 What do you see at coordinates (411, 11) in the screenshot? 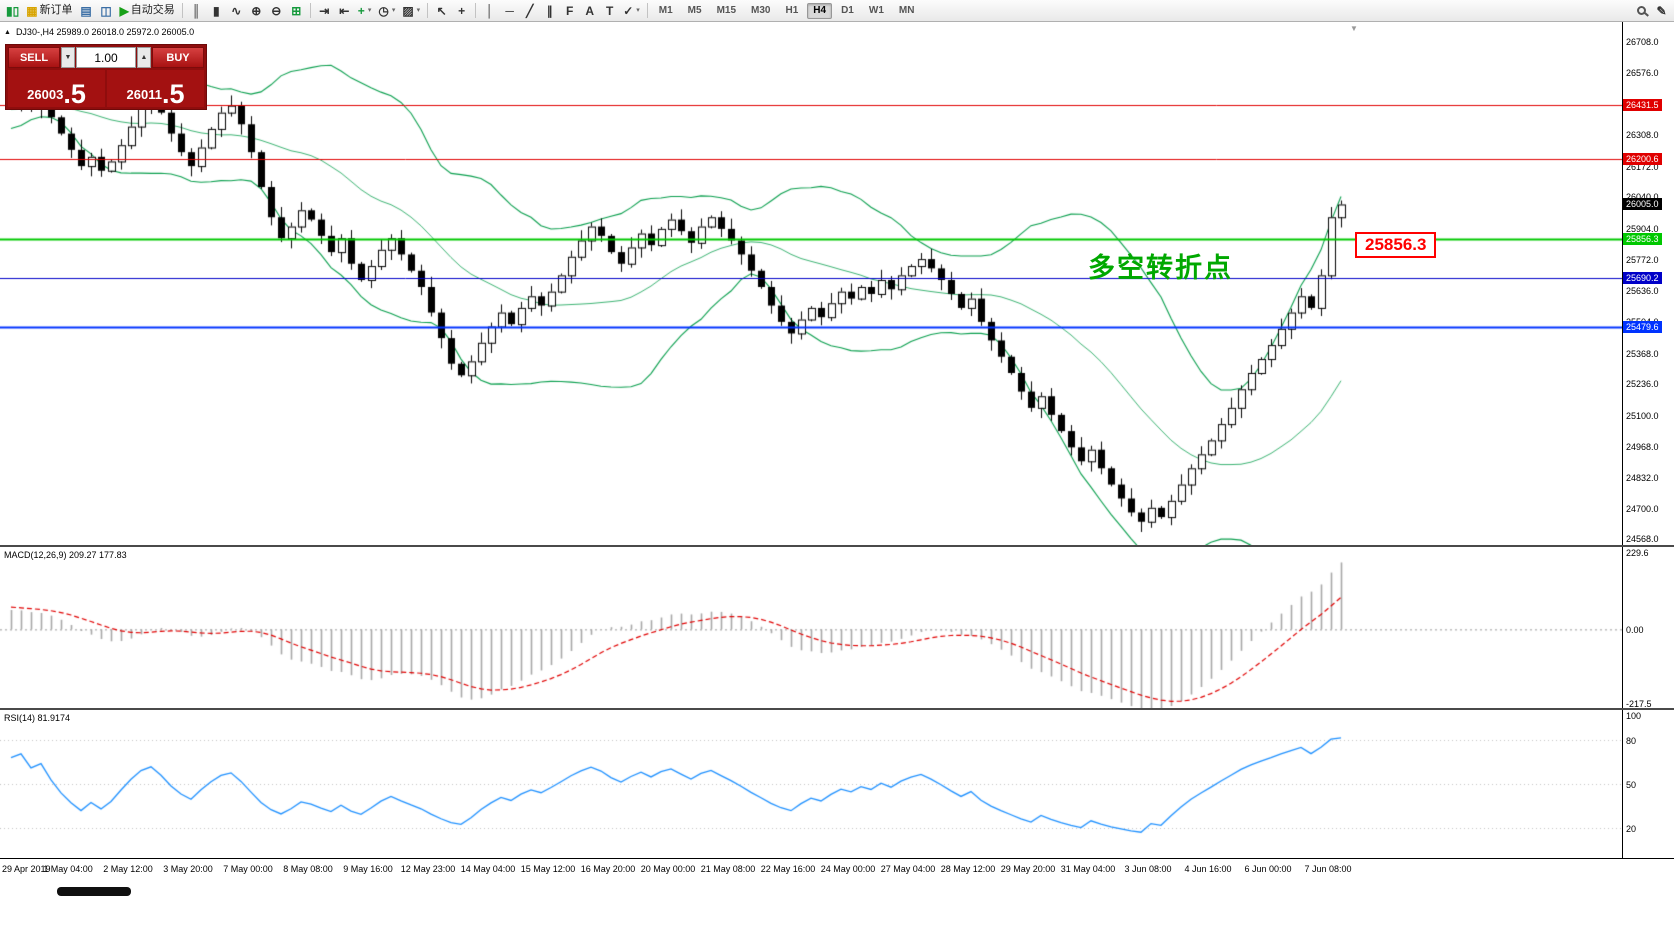
I see `templates-dropdown: ▨ ▾` at bounding box center [411, 11].